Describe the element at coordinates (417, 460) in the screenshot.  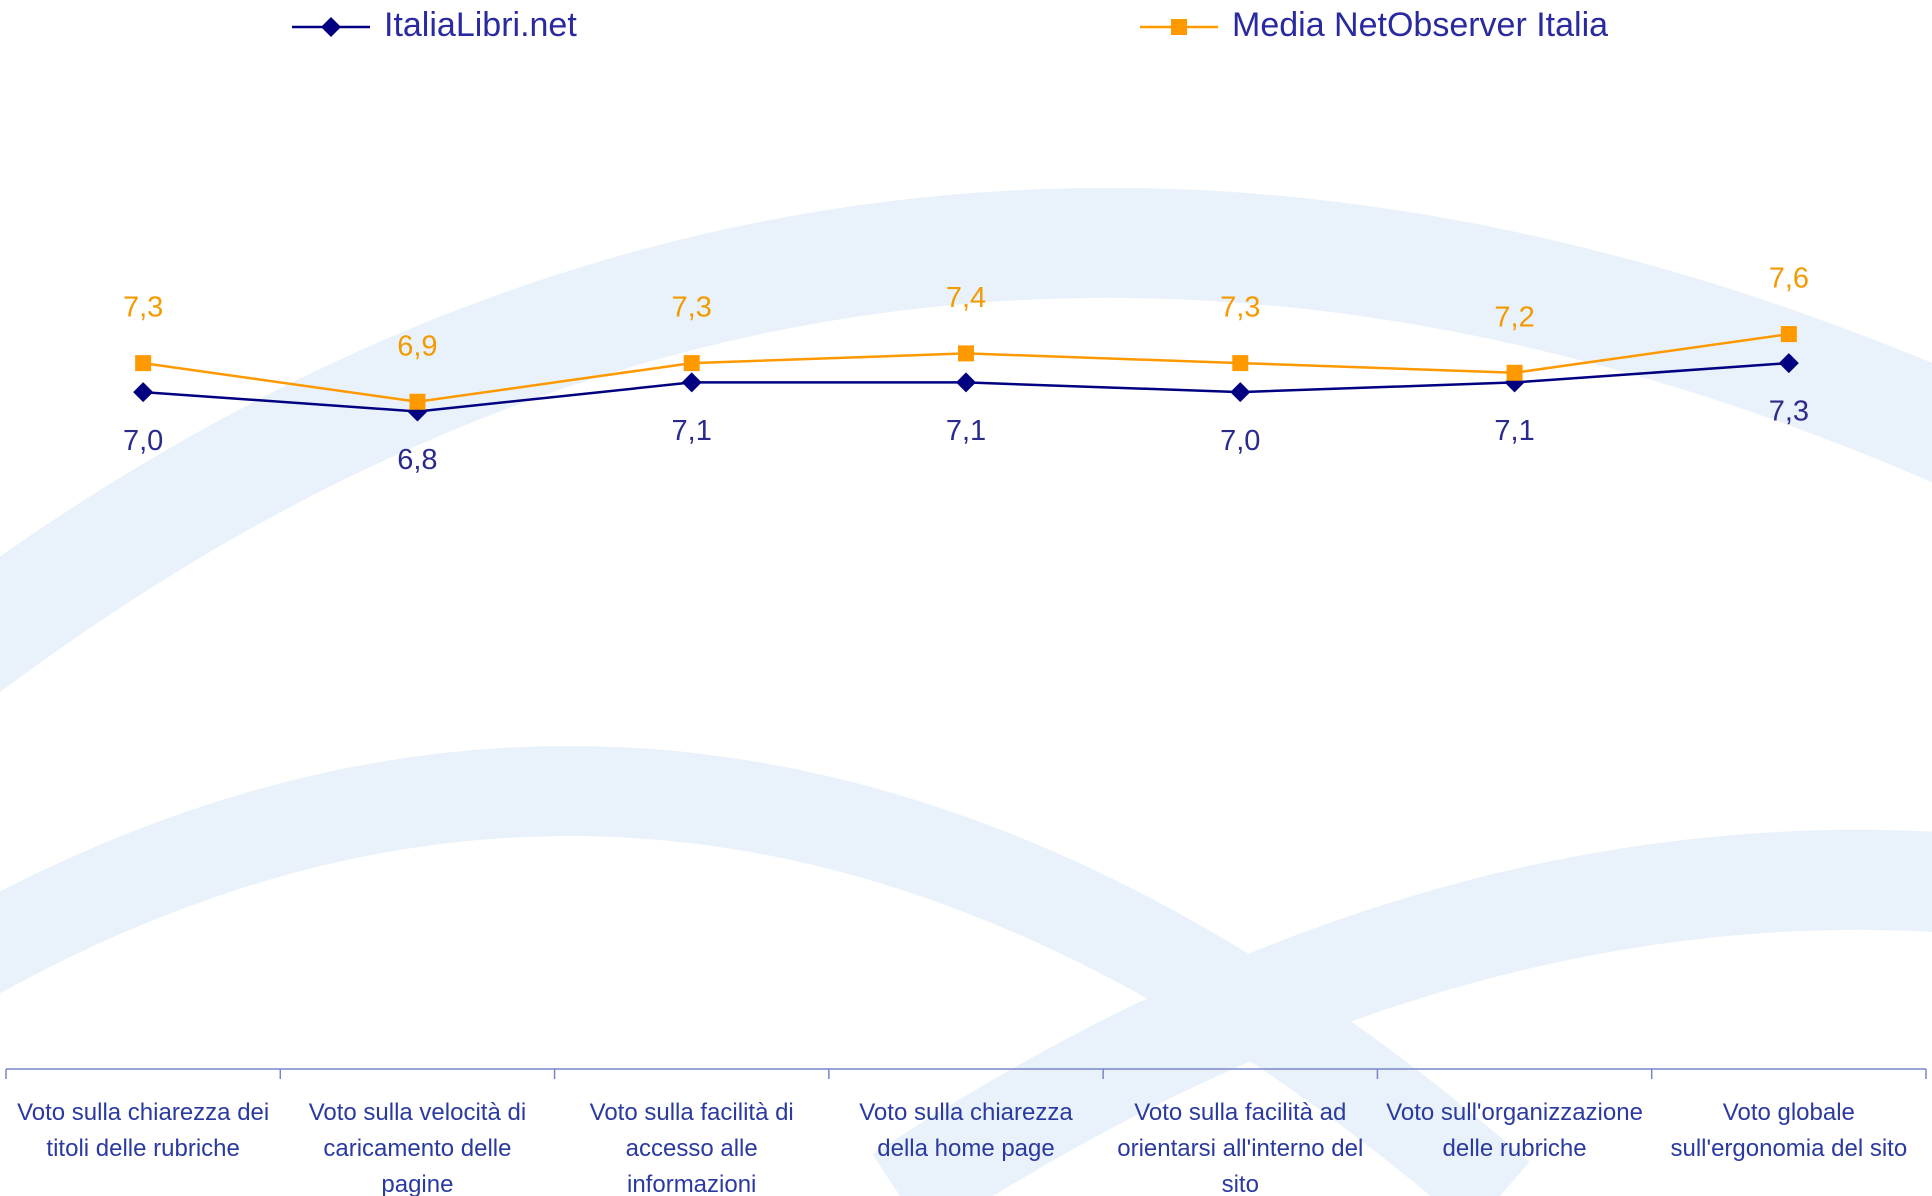
I see `data-label: 6,8` at that location.